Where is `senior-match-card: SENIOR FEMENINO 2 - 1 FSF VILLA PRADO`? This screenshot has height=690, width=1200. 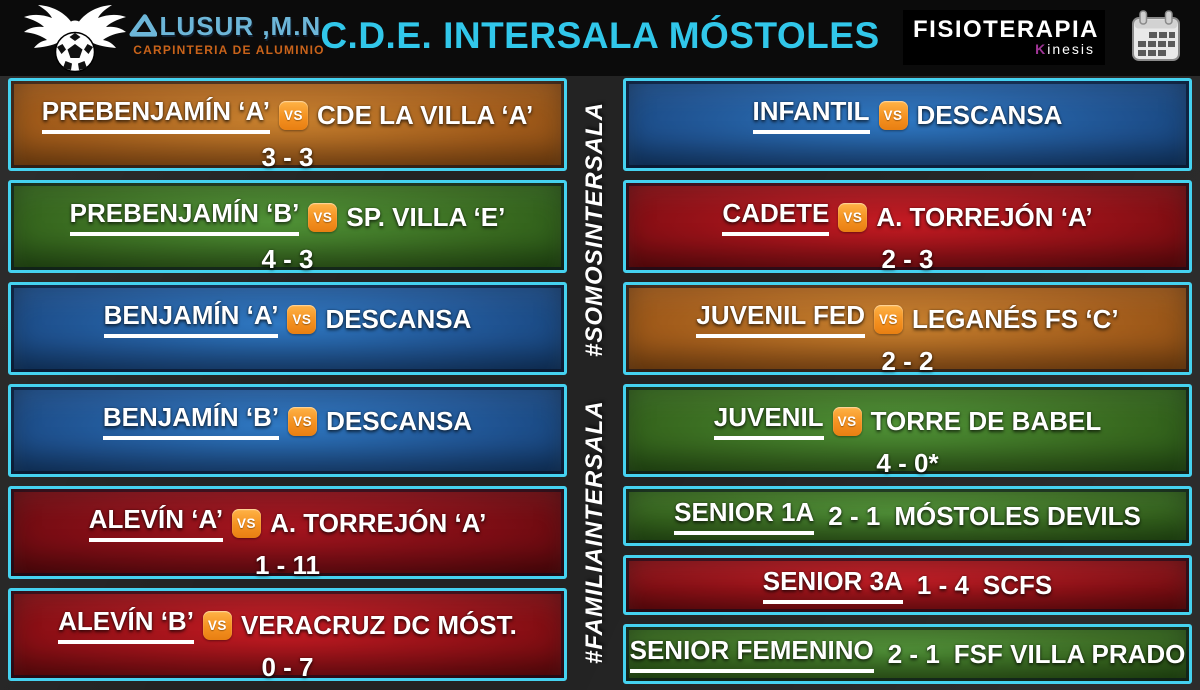 senior-match-card: SENIOR FEMENINO 2 - 1 FSF VILLA PRADO is located at coordinates (907, 654).